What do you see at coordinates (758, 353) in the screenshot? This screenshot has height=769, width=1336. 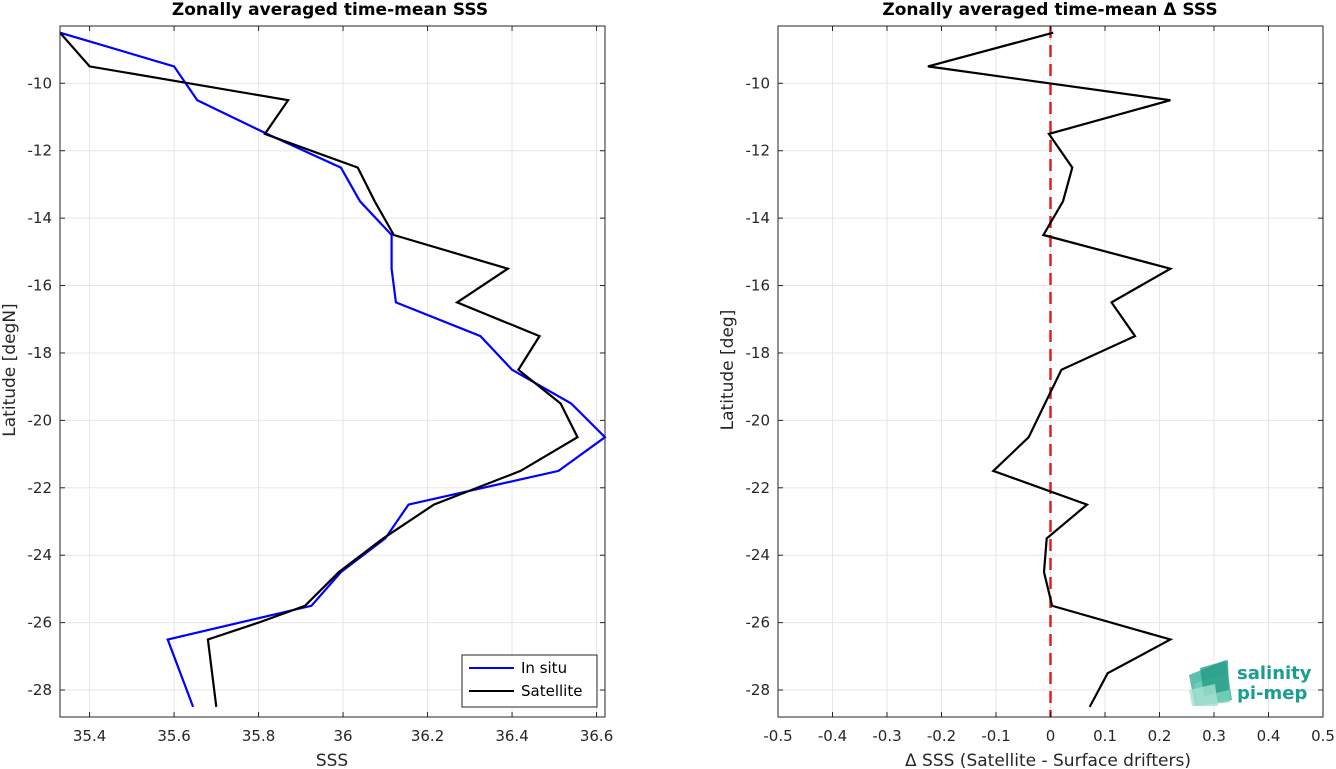 I see `right-y-tick-label: -18` at bounding box center [758, 353].